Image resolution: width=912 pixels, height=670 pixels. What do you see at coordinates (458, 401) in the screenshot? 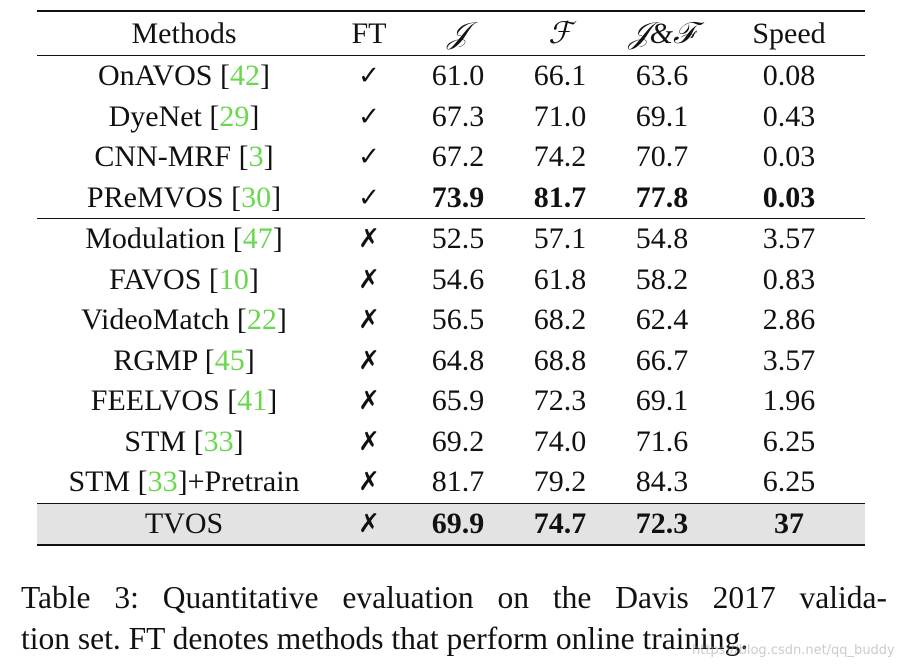
I see `j-value: 65.9` at bounding box center [458, 401].